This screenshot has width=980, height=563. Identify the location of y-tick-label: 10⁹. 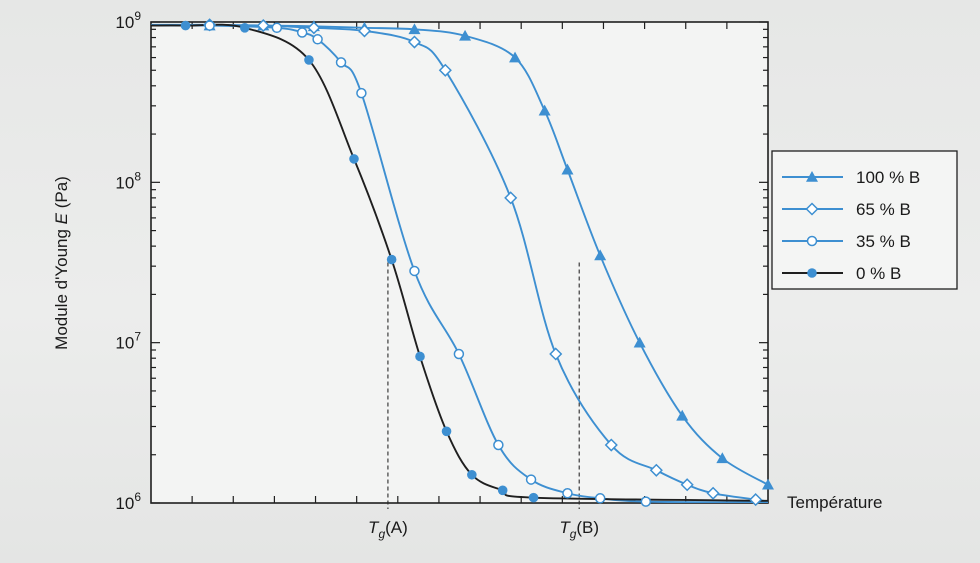
(128, 20).